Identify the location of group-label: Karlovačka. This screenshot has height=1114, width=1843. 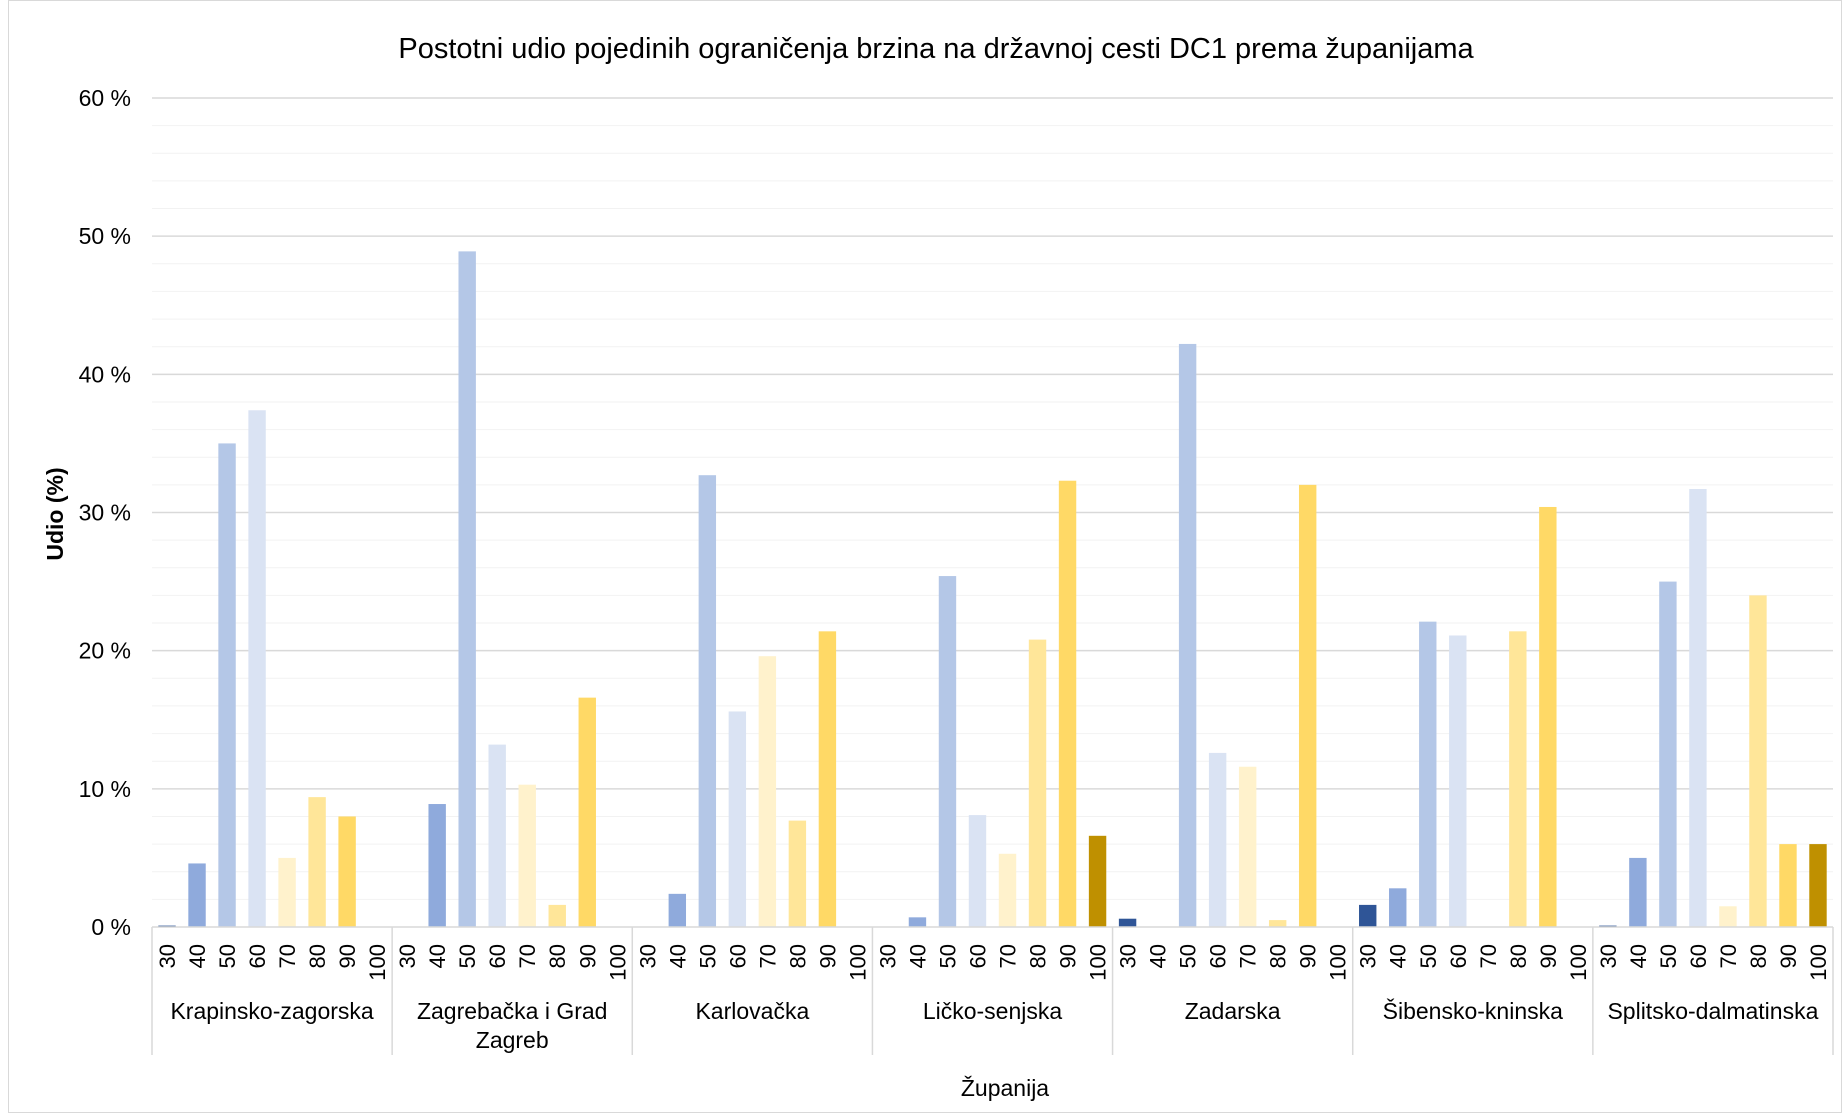
(752, 1011).